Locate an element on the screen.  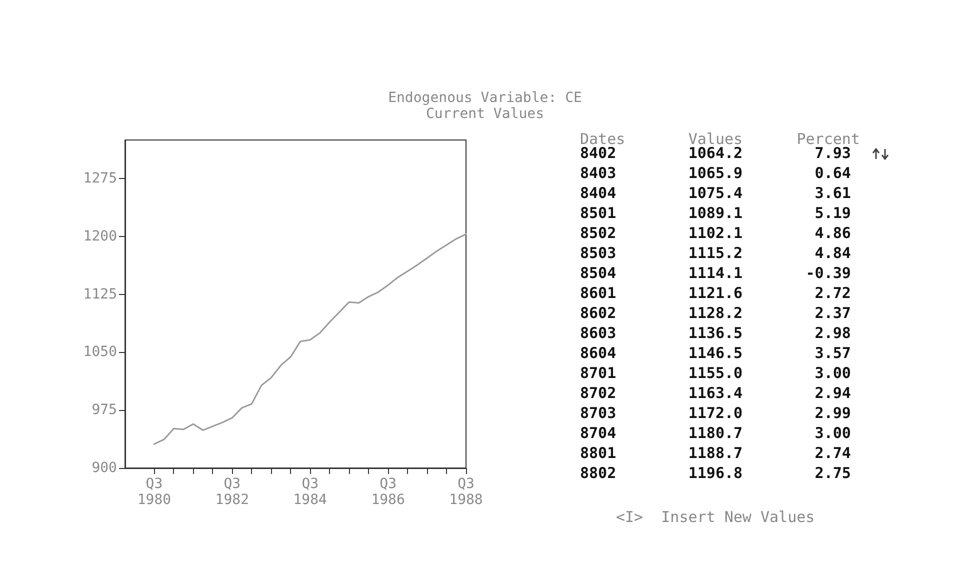
text: <I> Insert New Values is located at coordinates (715, 518).